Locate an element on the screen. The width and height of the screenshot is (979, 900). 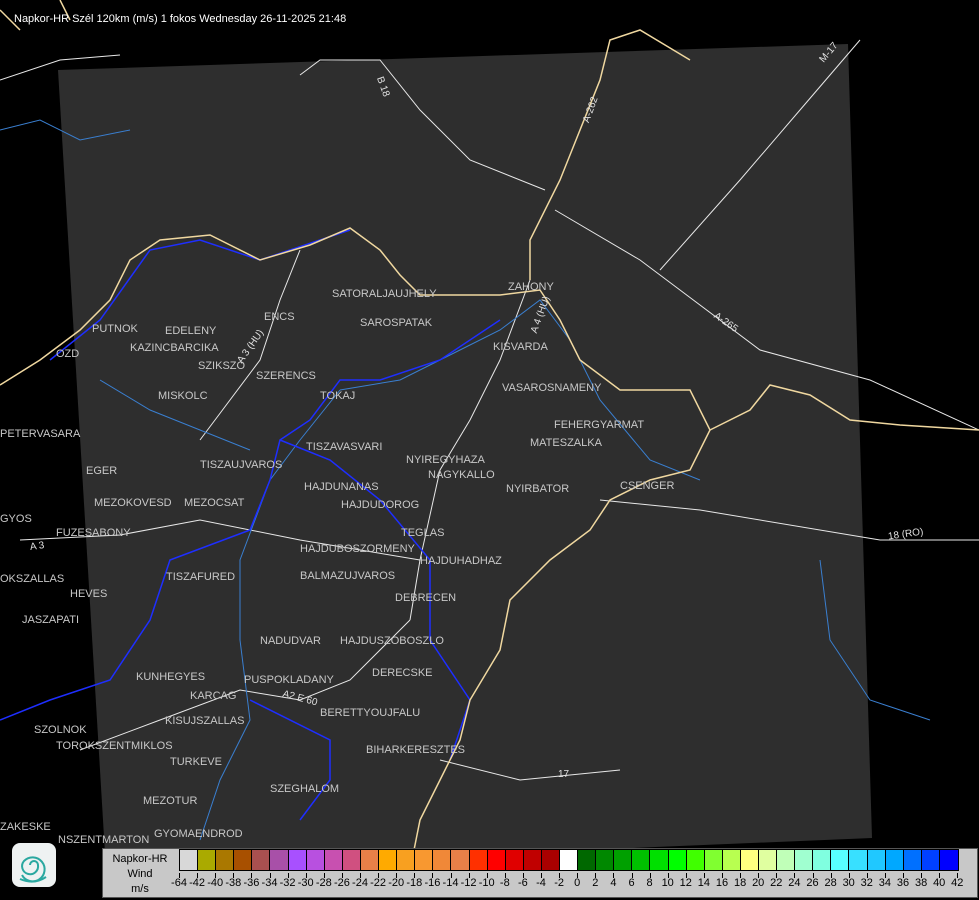
city-label: SZIKSZO is located at coordinates (222, 366).